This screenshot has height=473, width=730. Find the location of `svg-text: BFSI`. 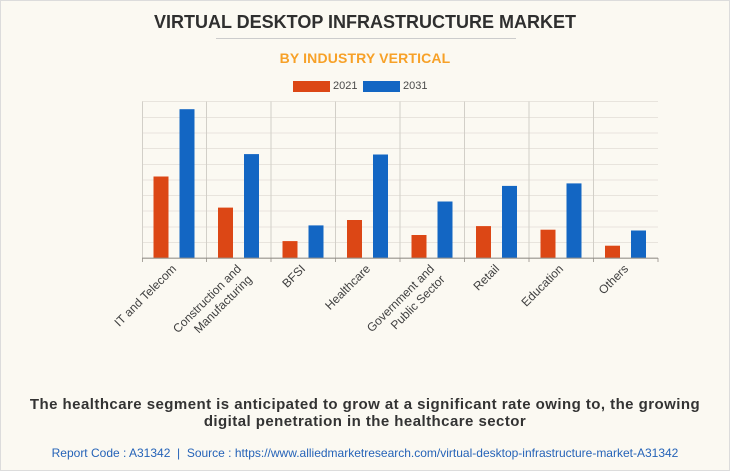

svg-text: BFSI is located at coordinates (293, 276).